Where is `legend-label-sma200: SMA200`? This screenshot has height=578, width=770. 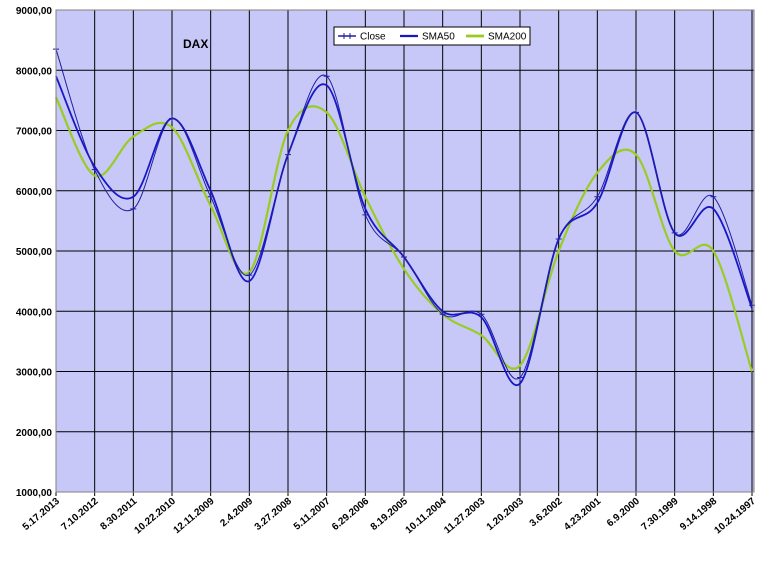 legend-label-sma200: SMA200 is located at coordinates (507, 37).